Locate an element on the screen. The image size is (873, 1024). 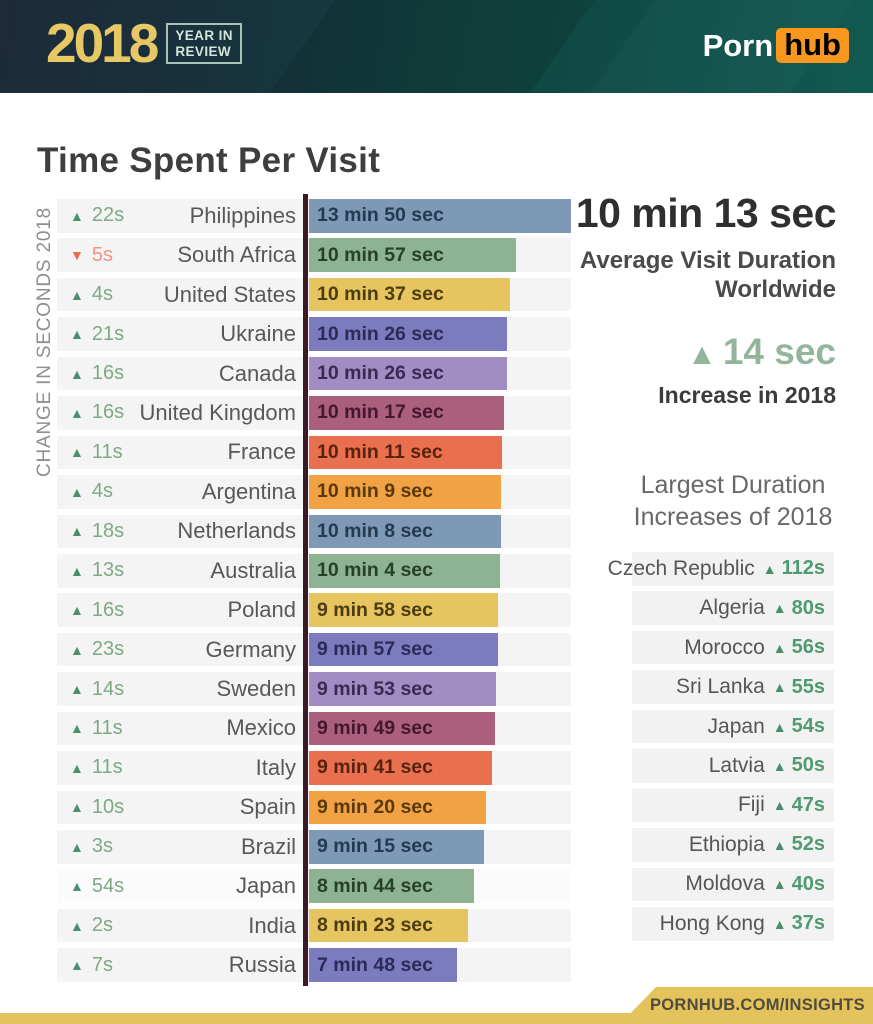
duration-bar: 8 min 44 sec is located at coordinates (392, 886).